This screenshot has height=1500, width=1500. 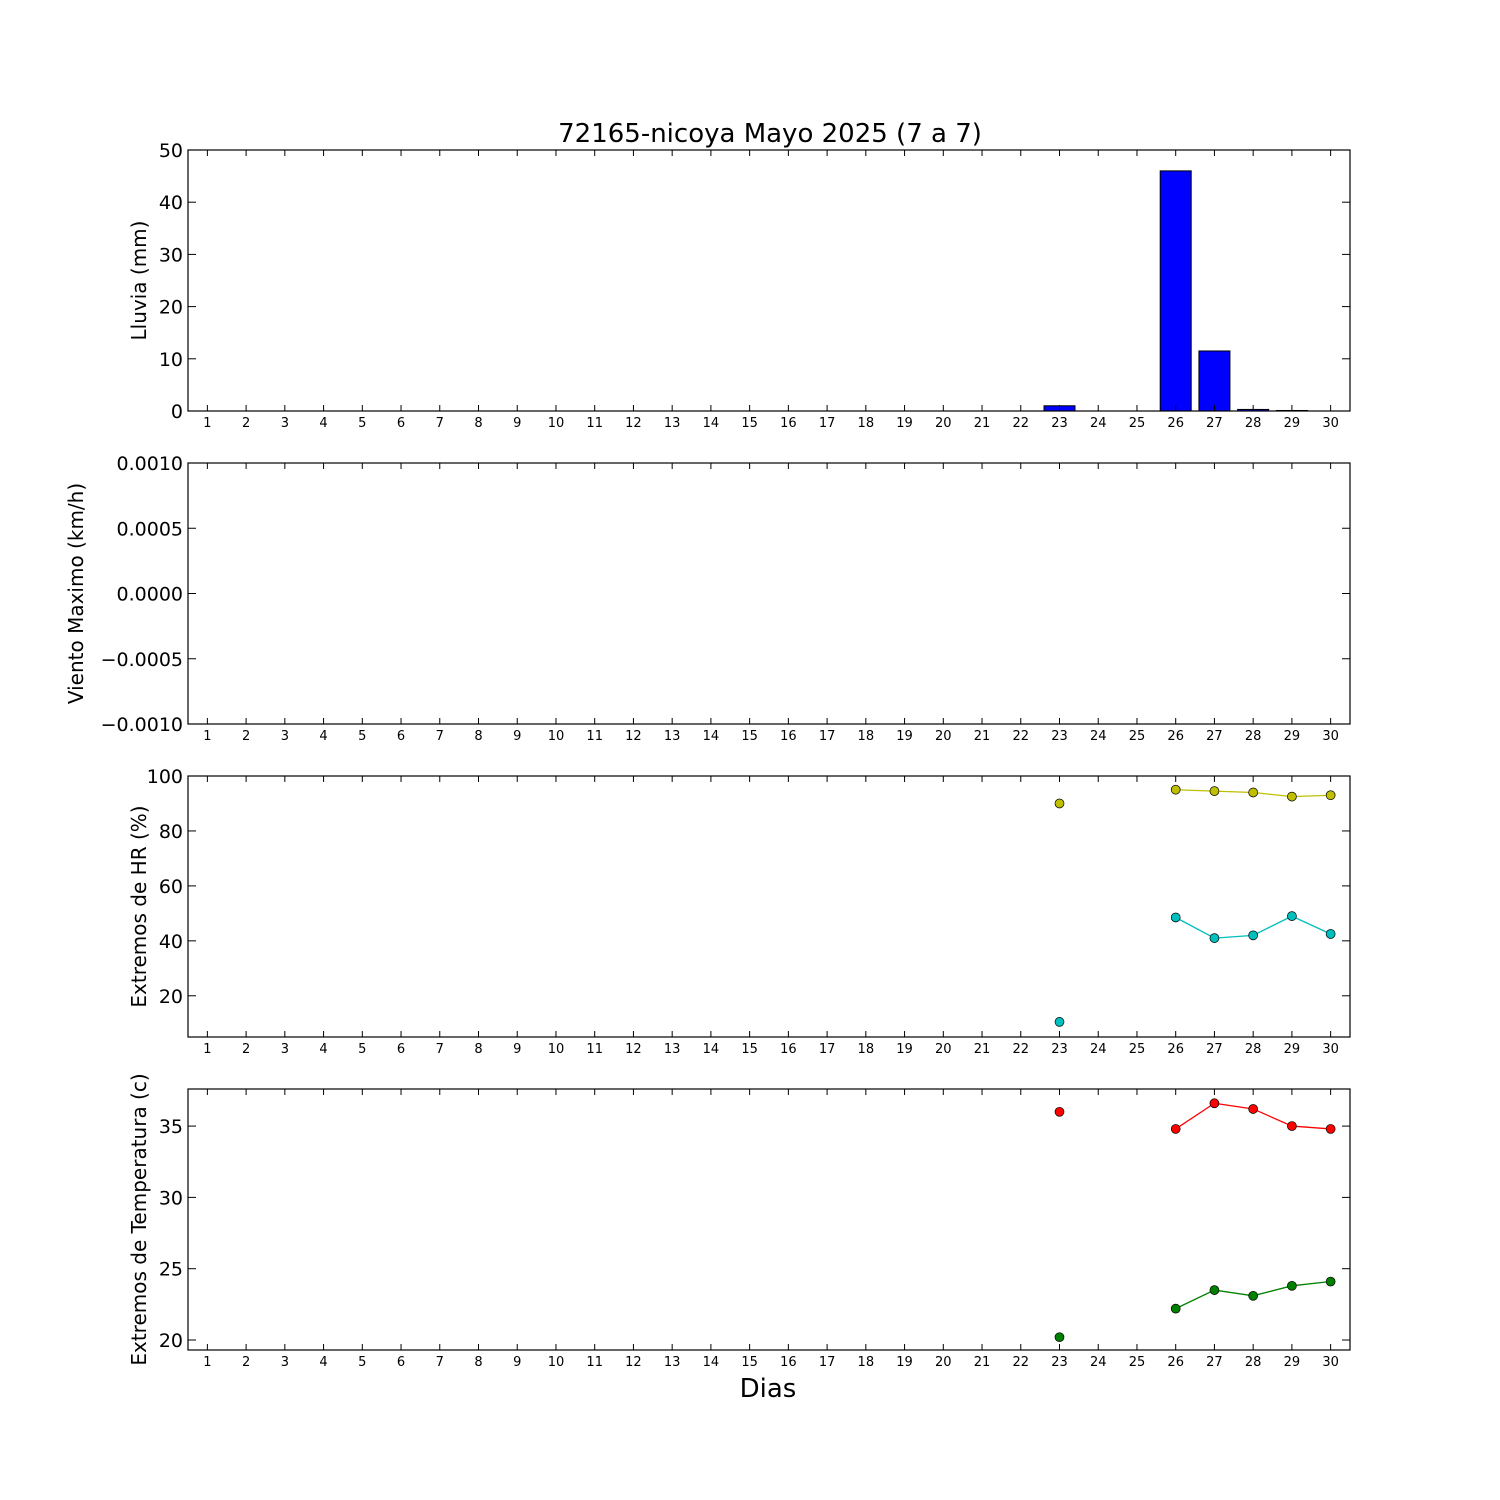 I want to click on y-tick-label: 30, so click(x=171, y=1198).